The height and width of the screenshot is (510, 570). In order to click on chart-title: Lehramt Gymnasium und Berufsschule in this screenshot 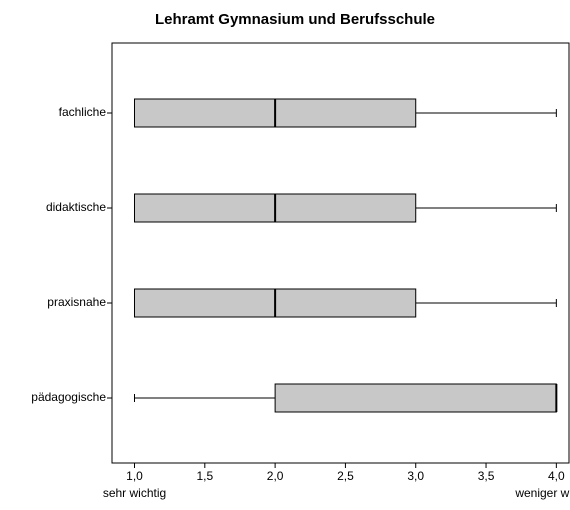, I will do `click(295, 19)`.